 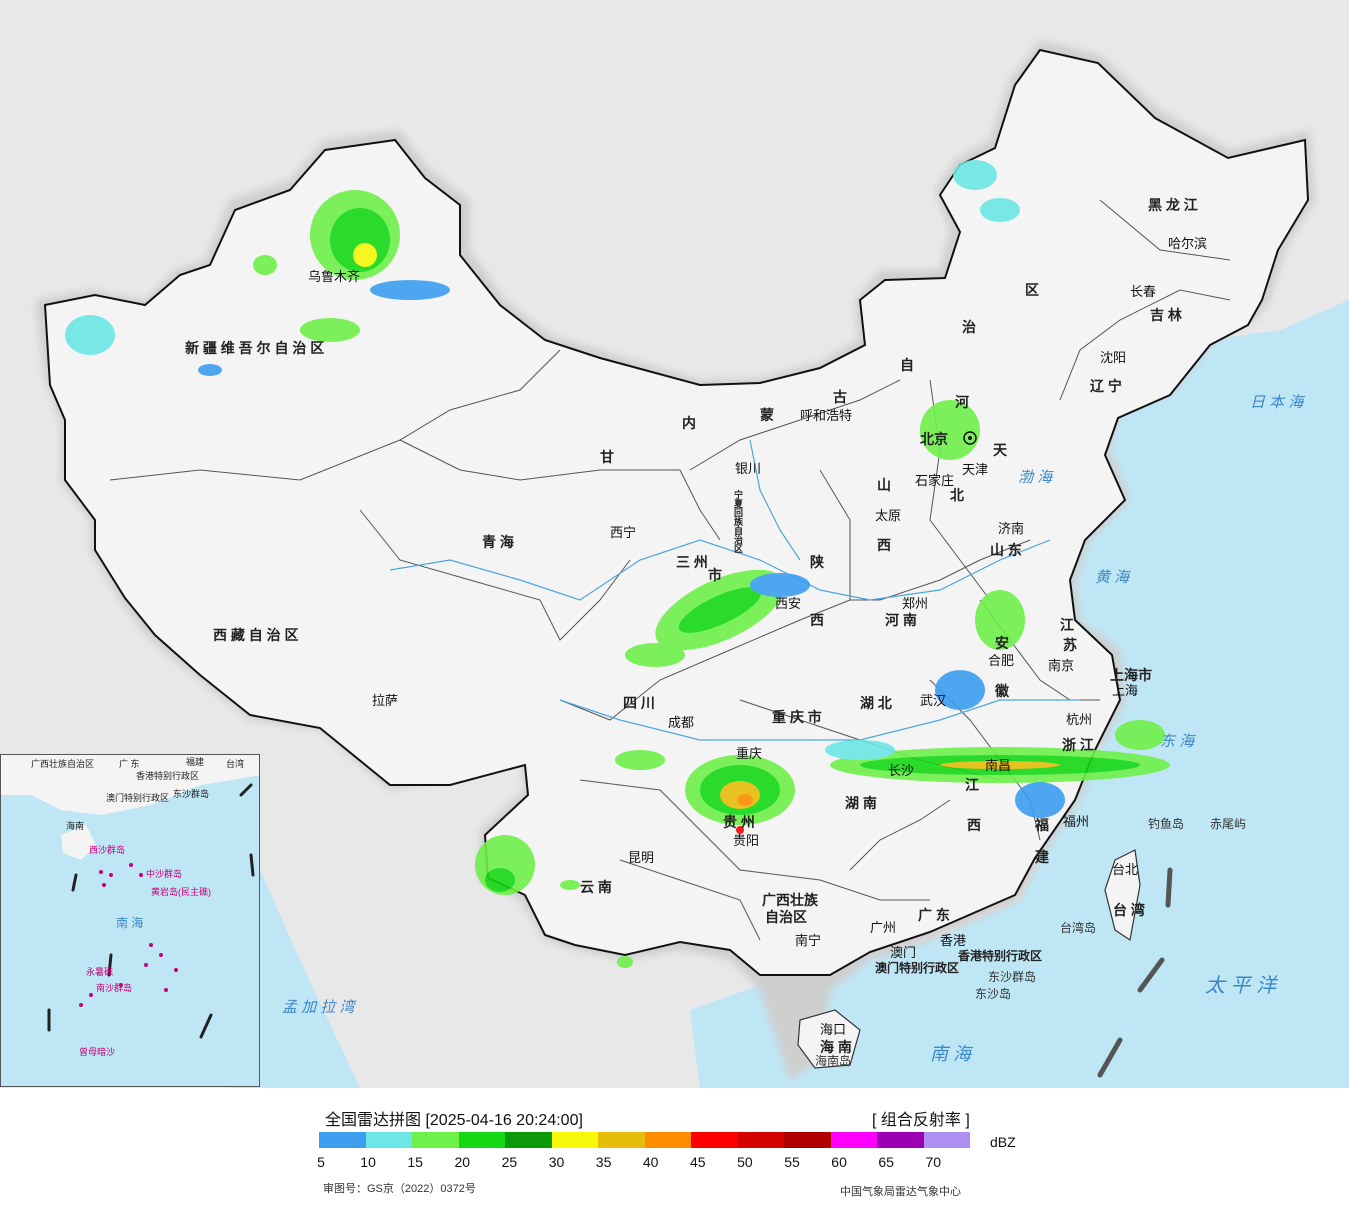 I want to click on island-label: 台湾岛, so click(x=1078, y=927).